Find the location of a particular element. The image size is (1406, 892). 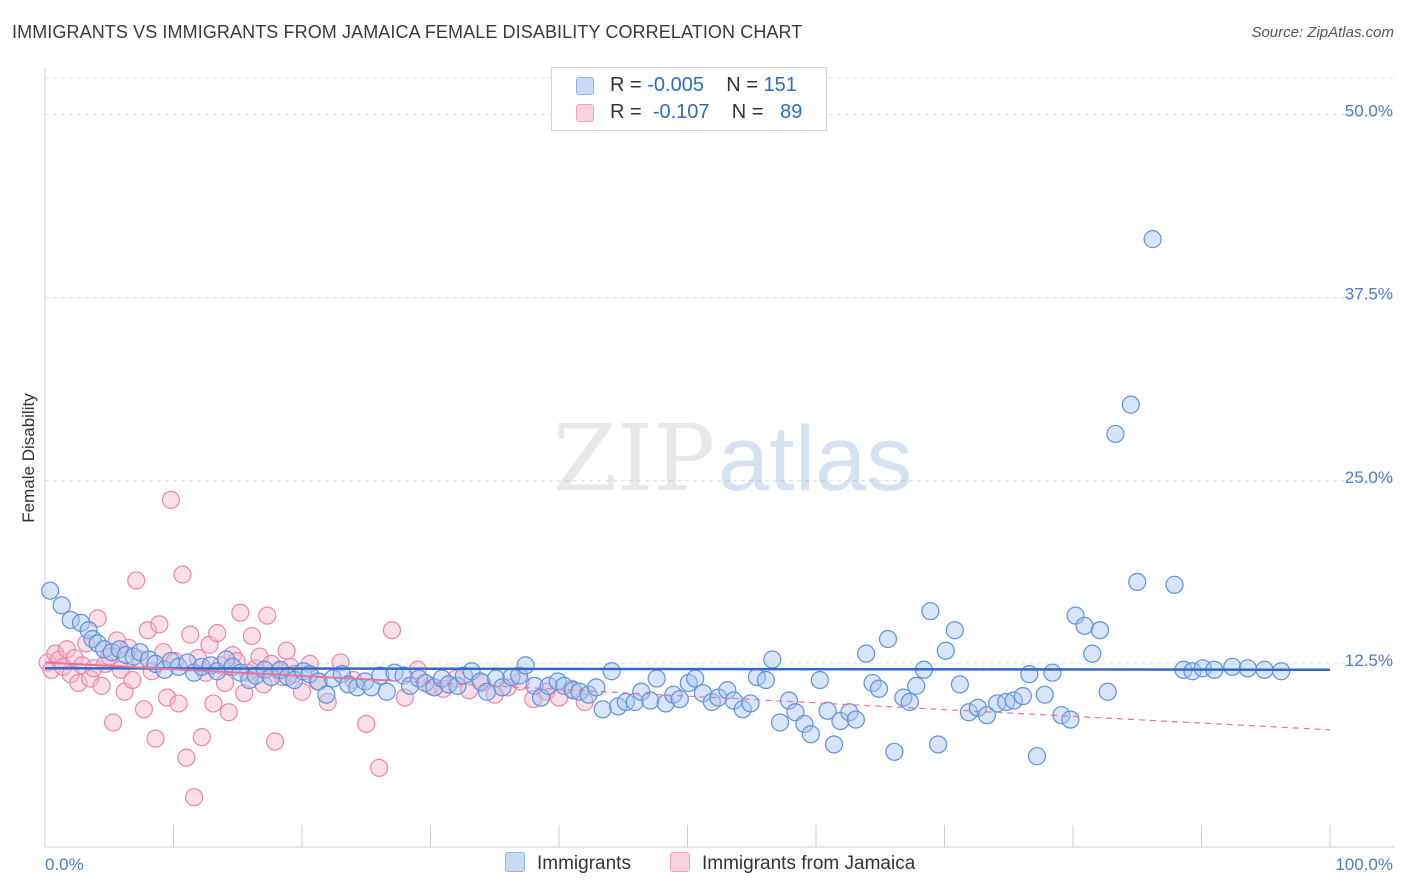

legend-n-label: N = is located at coordinates (747, 112).